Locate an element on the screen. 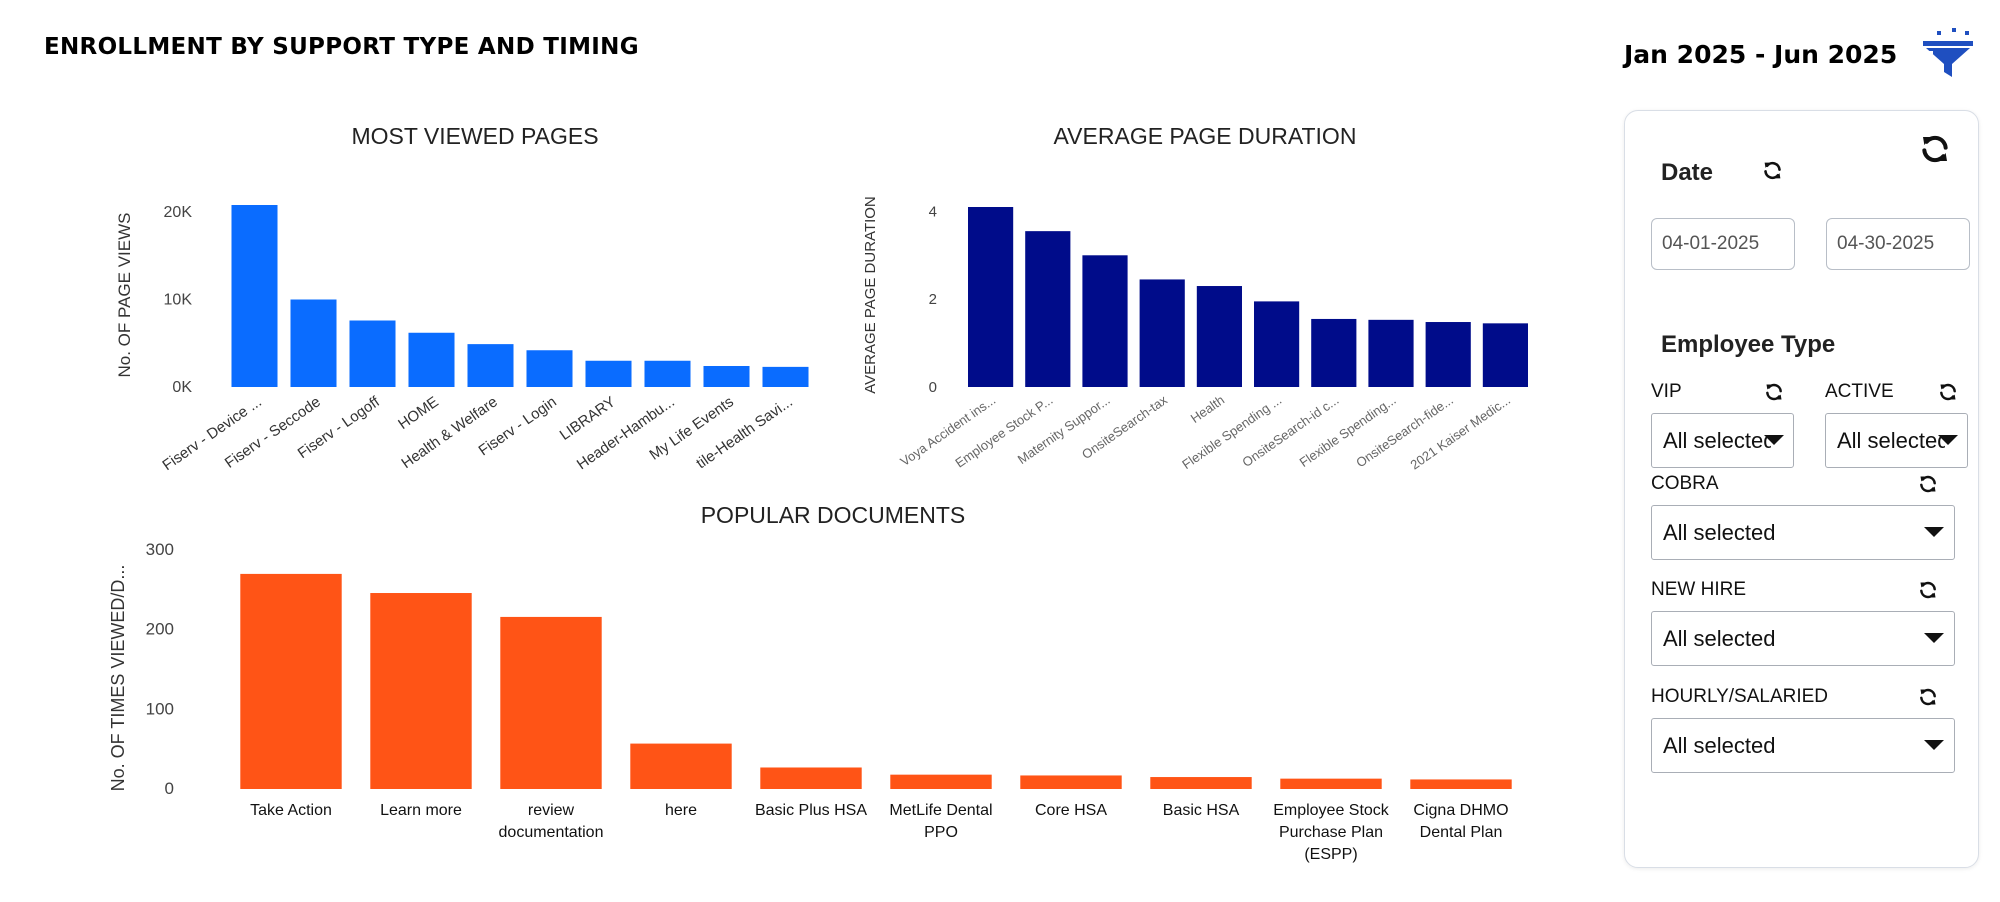  chart-title: MOST VIEWED PAGES is located at coordinates (474, 136).